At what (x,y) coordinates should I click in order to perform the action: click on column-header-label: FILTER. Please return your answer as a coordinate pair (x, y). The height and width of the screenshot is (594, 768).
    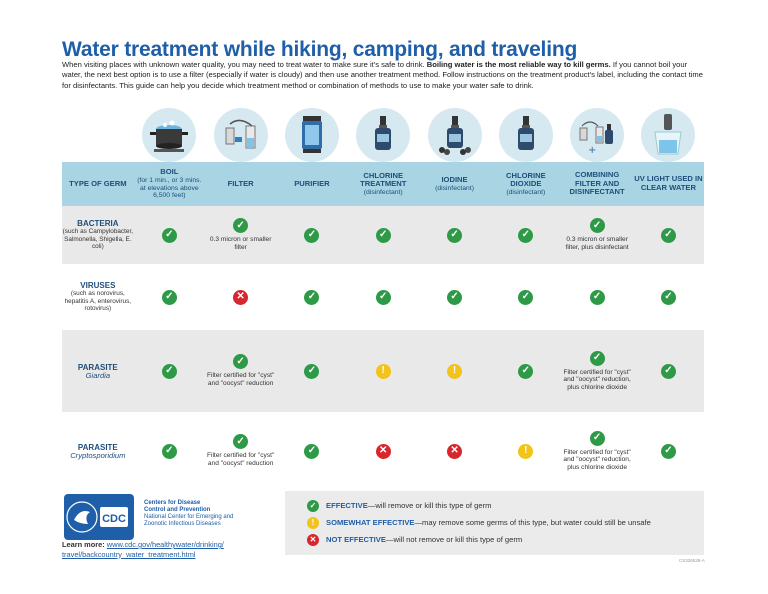
    Looking at the image, I should click on (240, 183).